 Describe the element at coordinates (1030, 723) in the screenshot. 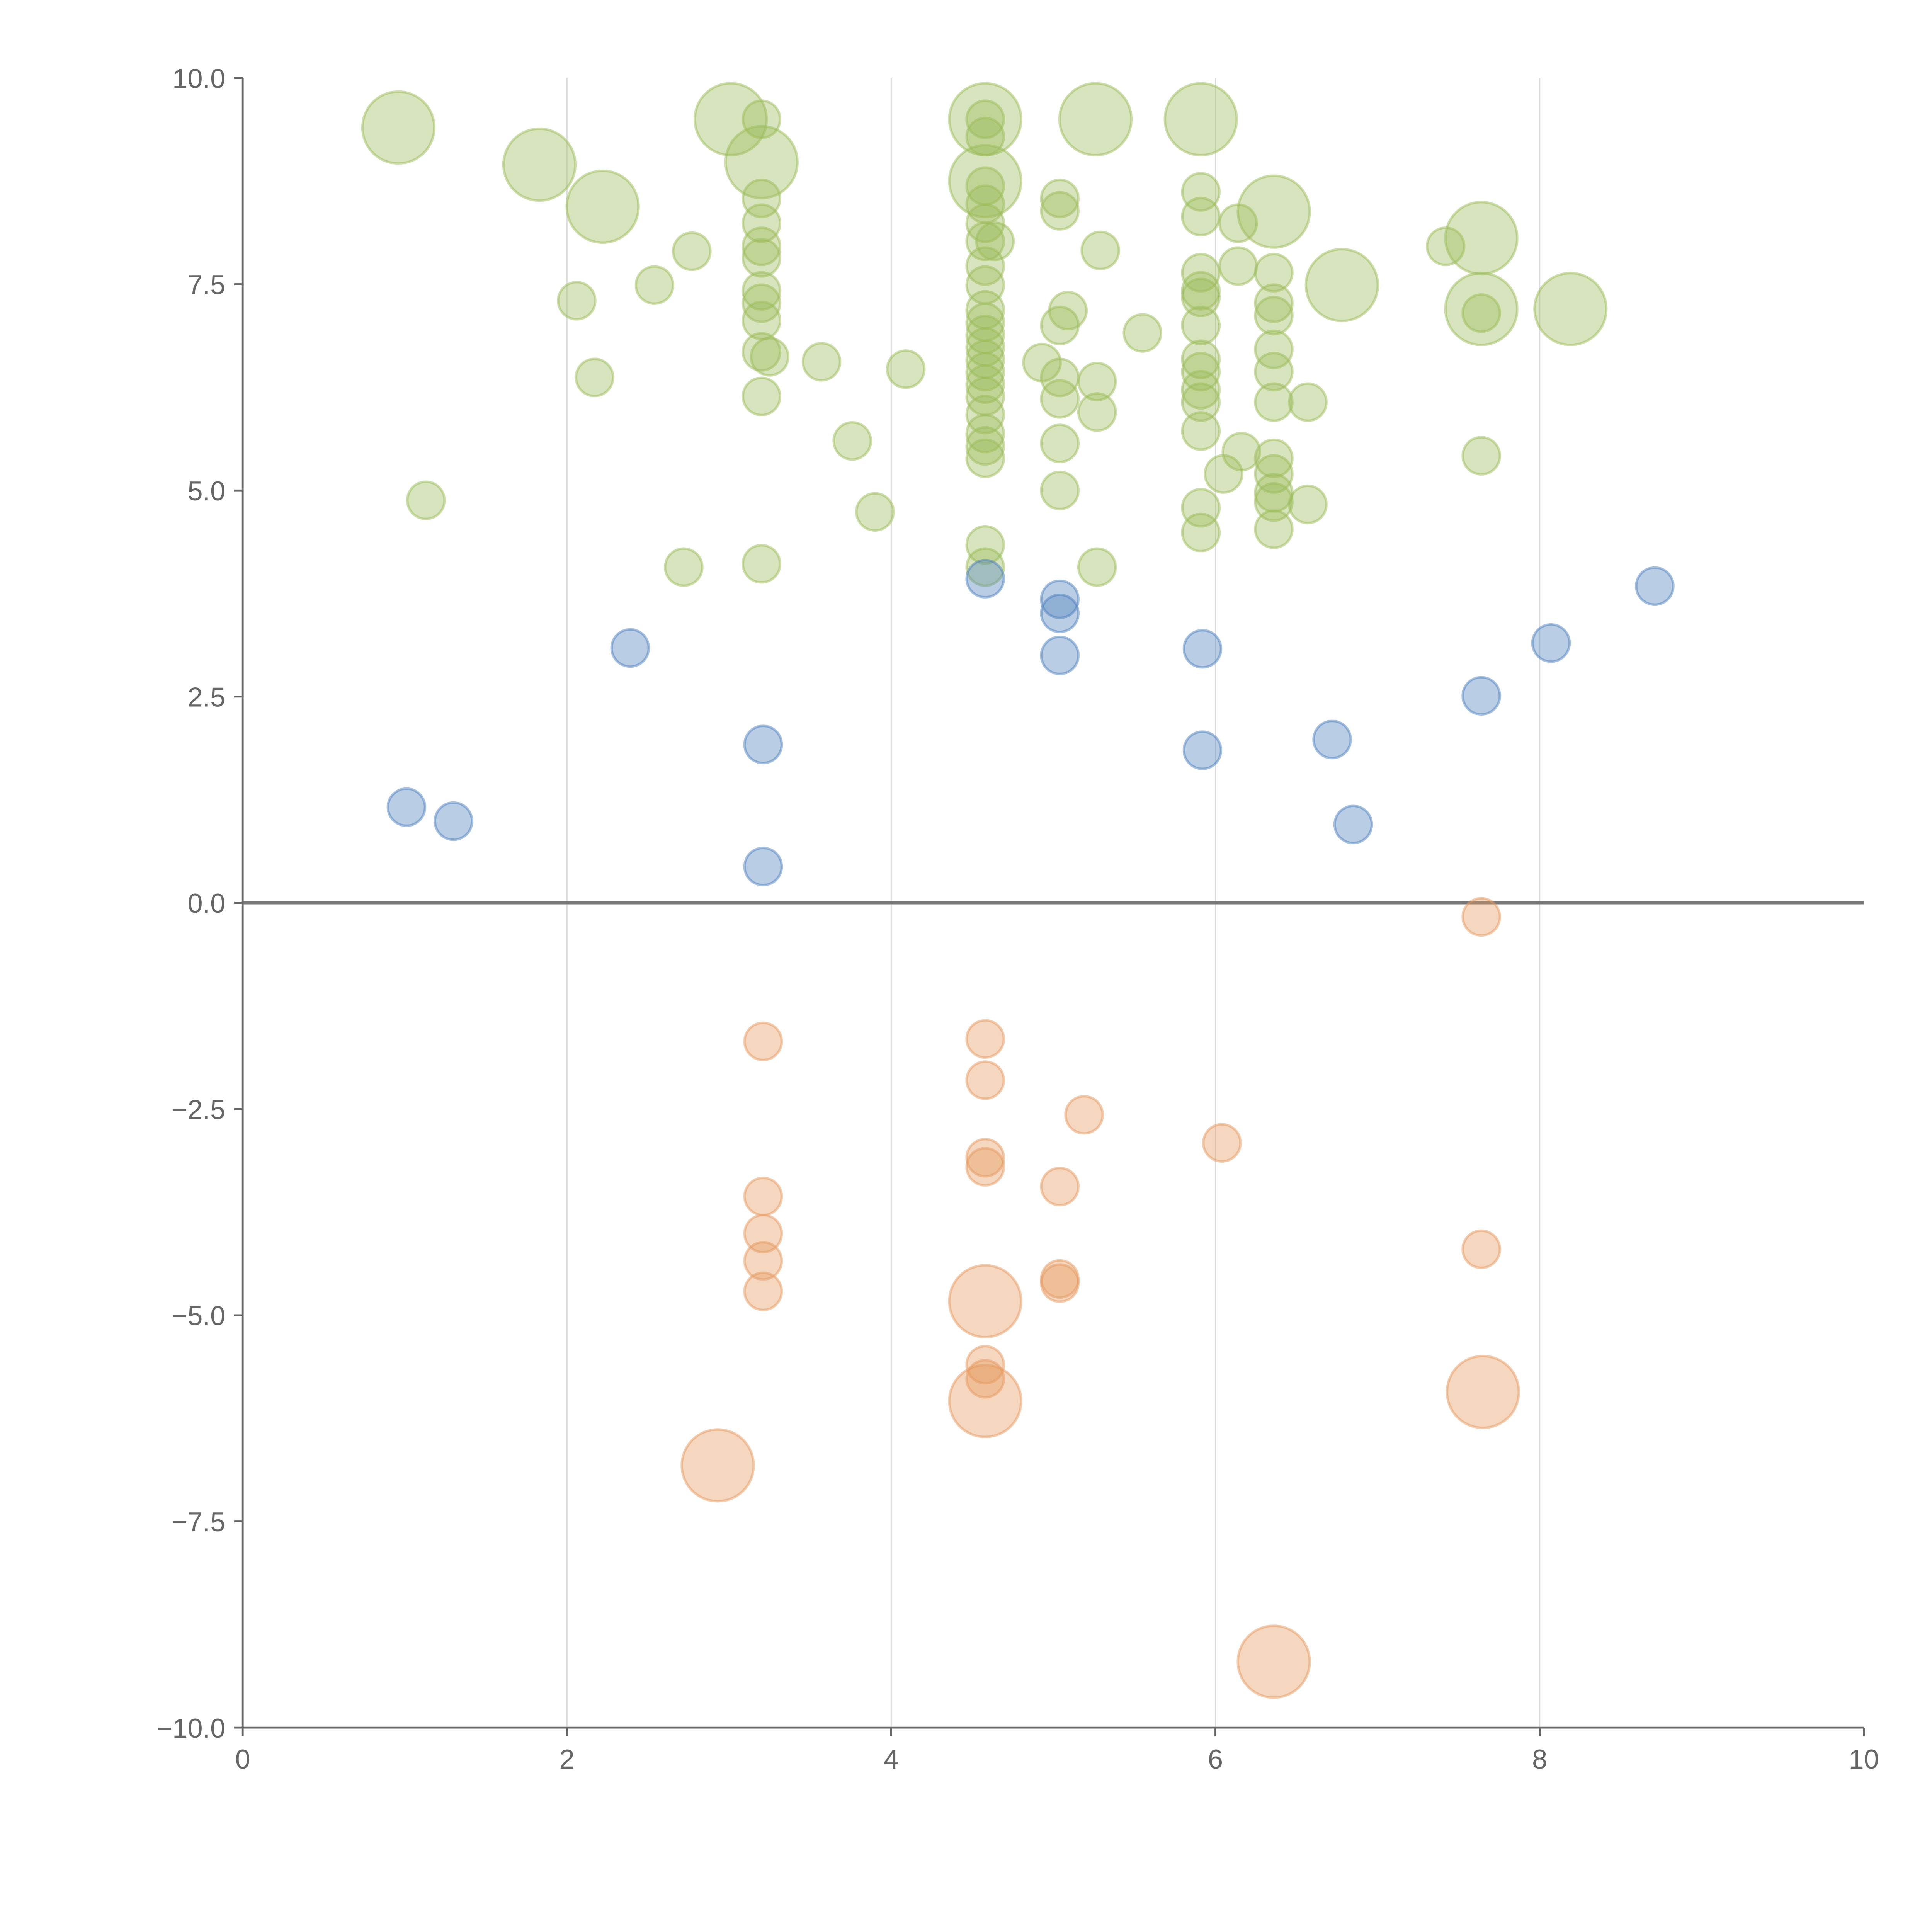

I see `series-blue` at that location.